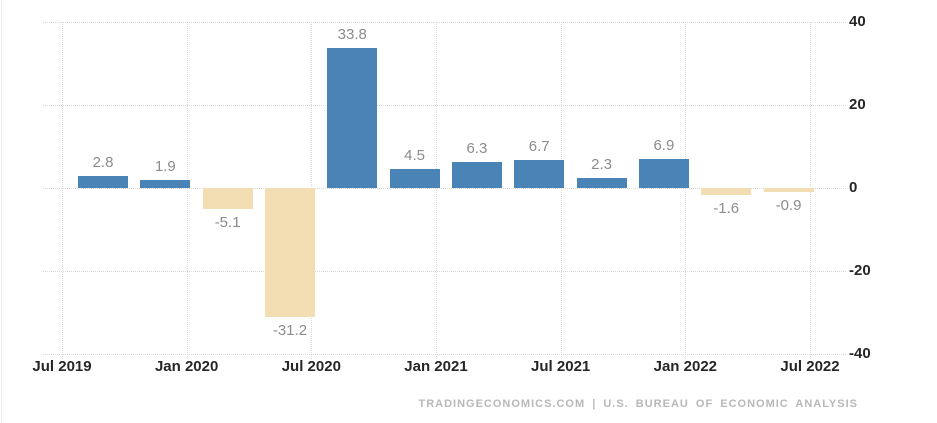  What do you see at coordinates (685, 366) in the screenshot?
I see `x-tick-label: Jan 2022` at bounding box center [685, 366].